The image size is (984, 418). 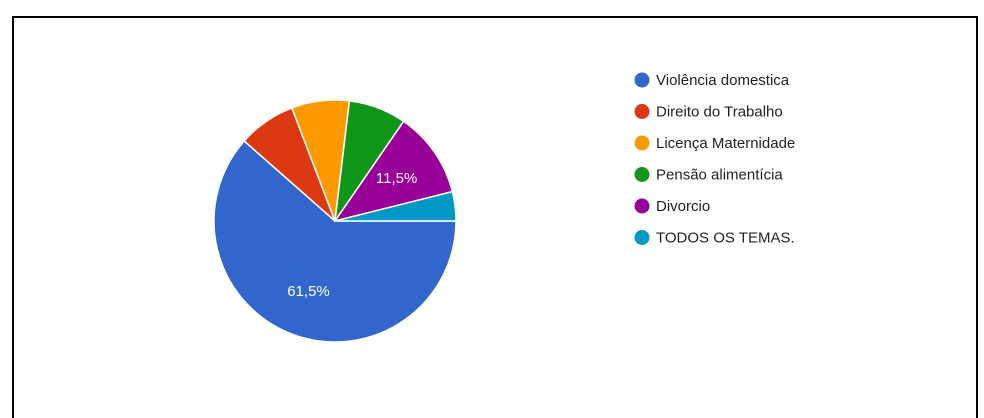 What do you see at coordinates (723, 80) in the screenshot?
I see `legend-entry-label: Violência domestica` at bounding box center [723, 80].